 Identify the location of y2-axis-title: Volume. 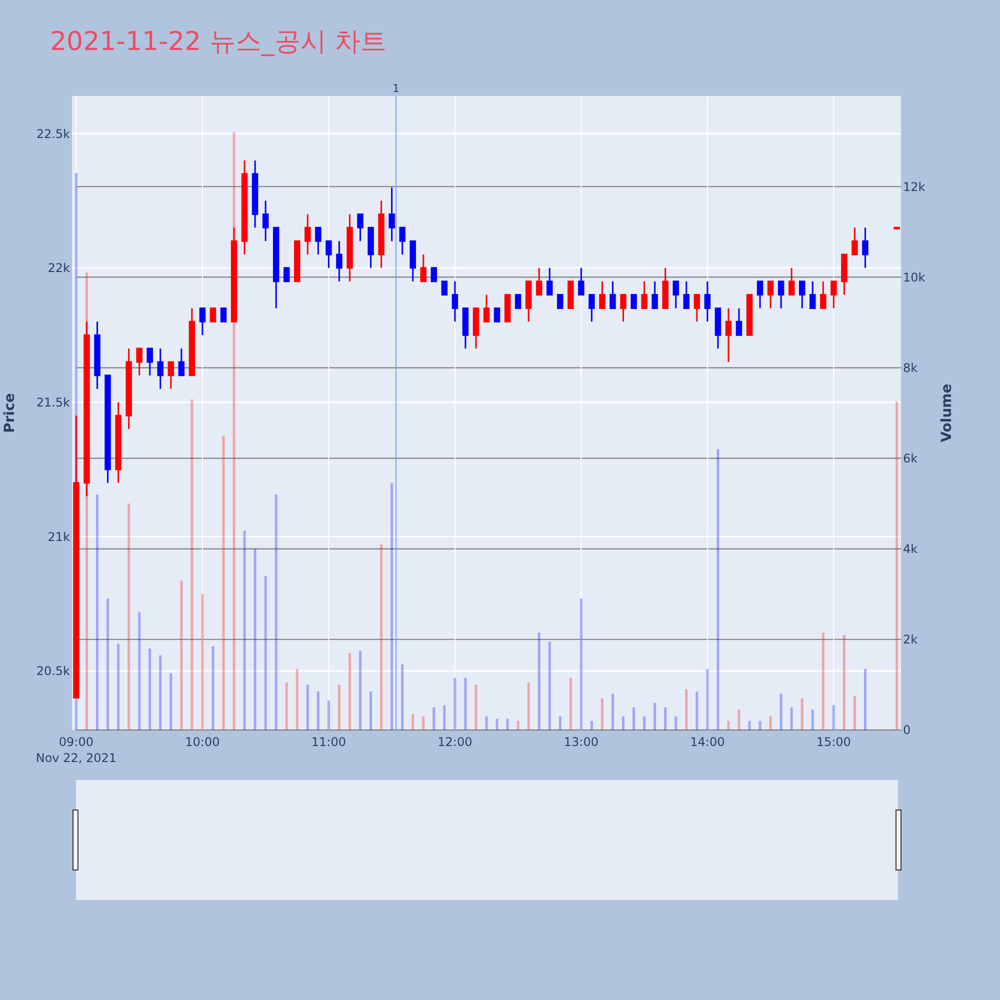
(947, 413).